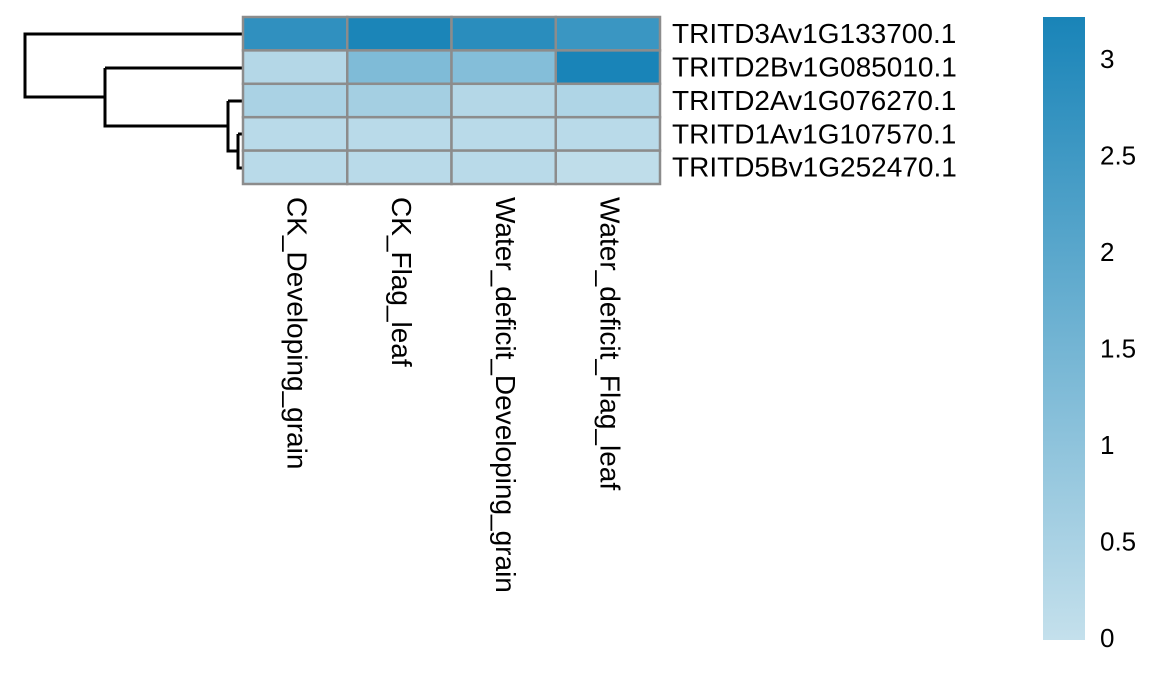  Describe the element at coordinates (1107, 445) in the screenshot. I see `colorbar-tick-label: 1` at that location.